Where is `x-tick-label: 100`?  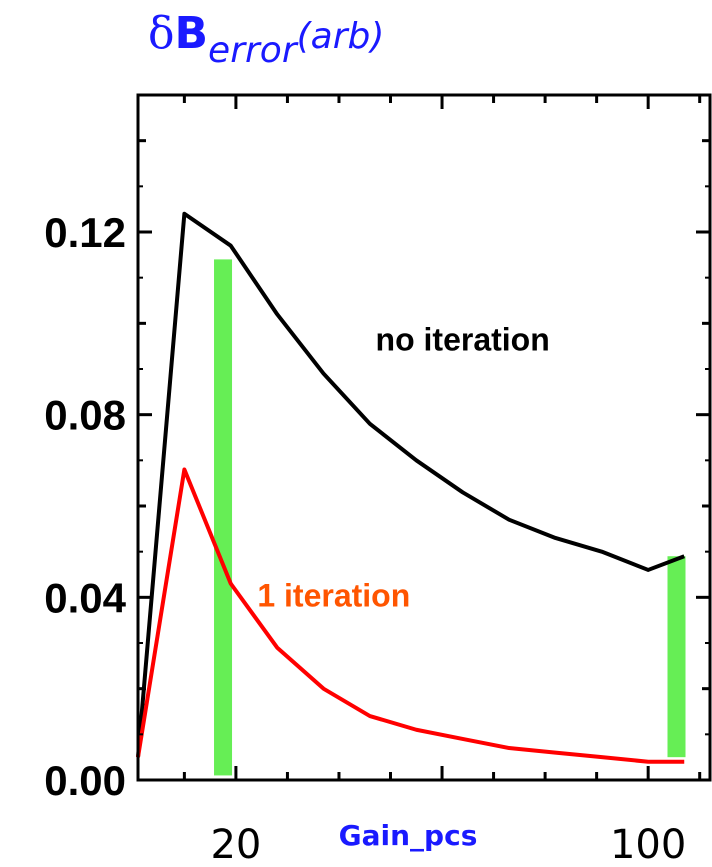
x-tick-label: 100 is located at coordinates (648, 844).